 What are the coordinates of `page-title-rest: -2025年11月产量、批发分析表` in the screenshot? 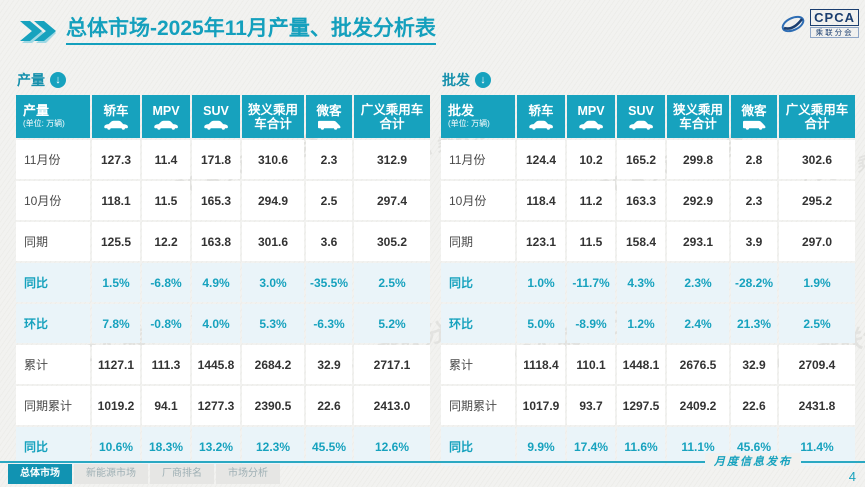 It's located at (293, 28).